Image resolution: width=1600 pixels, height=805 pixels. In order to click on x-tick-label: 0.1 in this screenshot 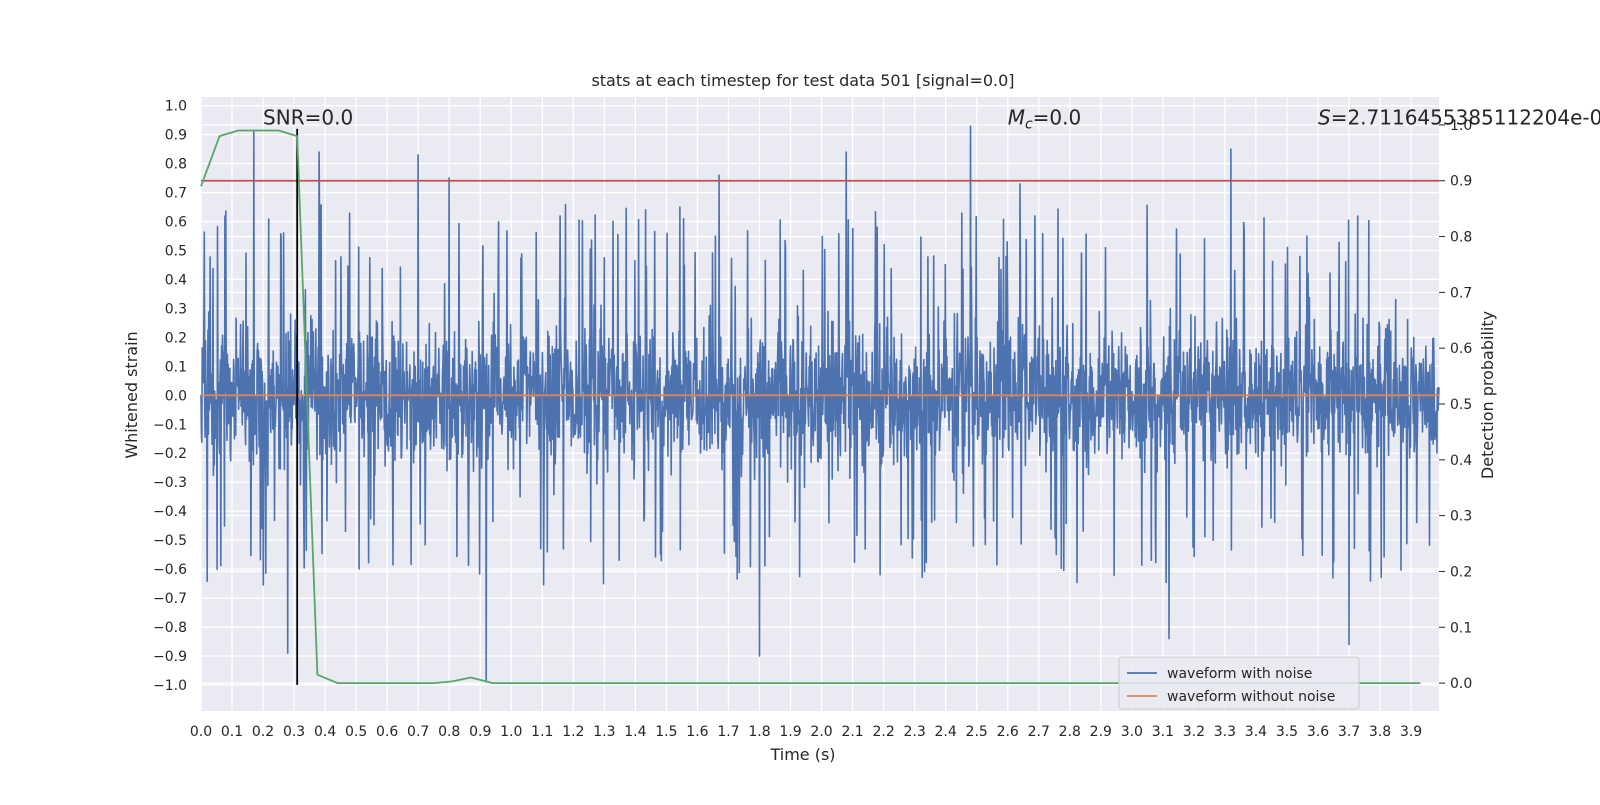, I will do `click(232, 732)`.